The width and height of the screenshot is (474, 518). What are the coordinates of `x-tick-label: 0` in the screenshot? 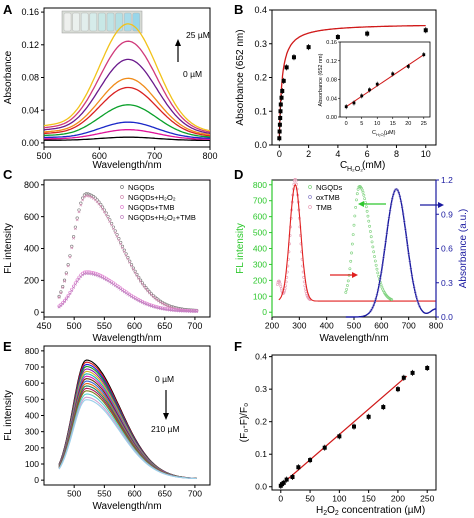 It's located at (280, 499).